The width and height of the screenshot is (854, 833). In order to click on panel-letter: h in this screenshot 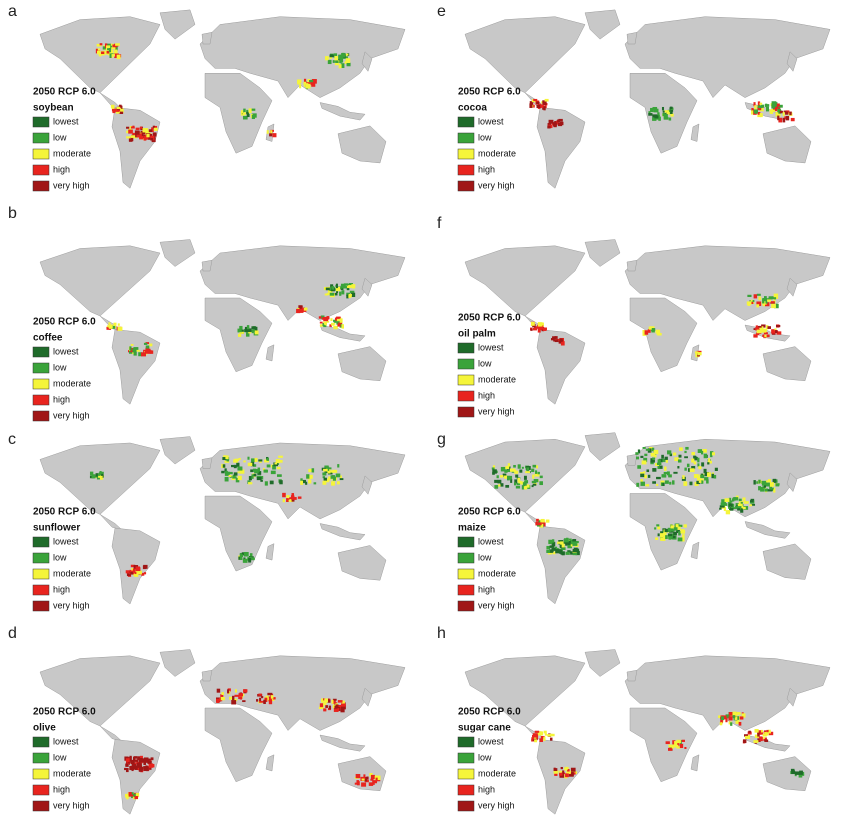, I will do `click(441, 633)`.